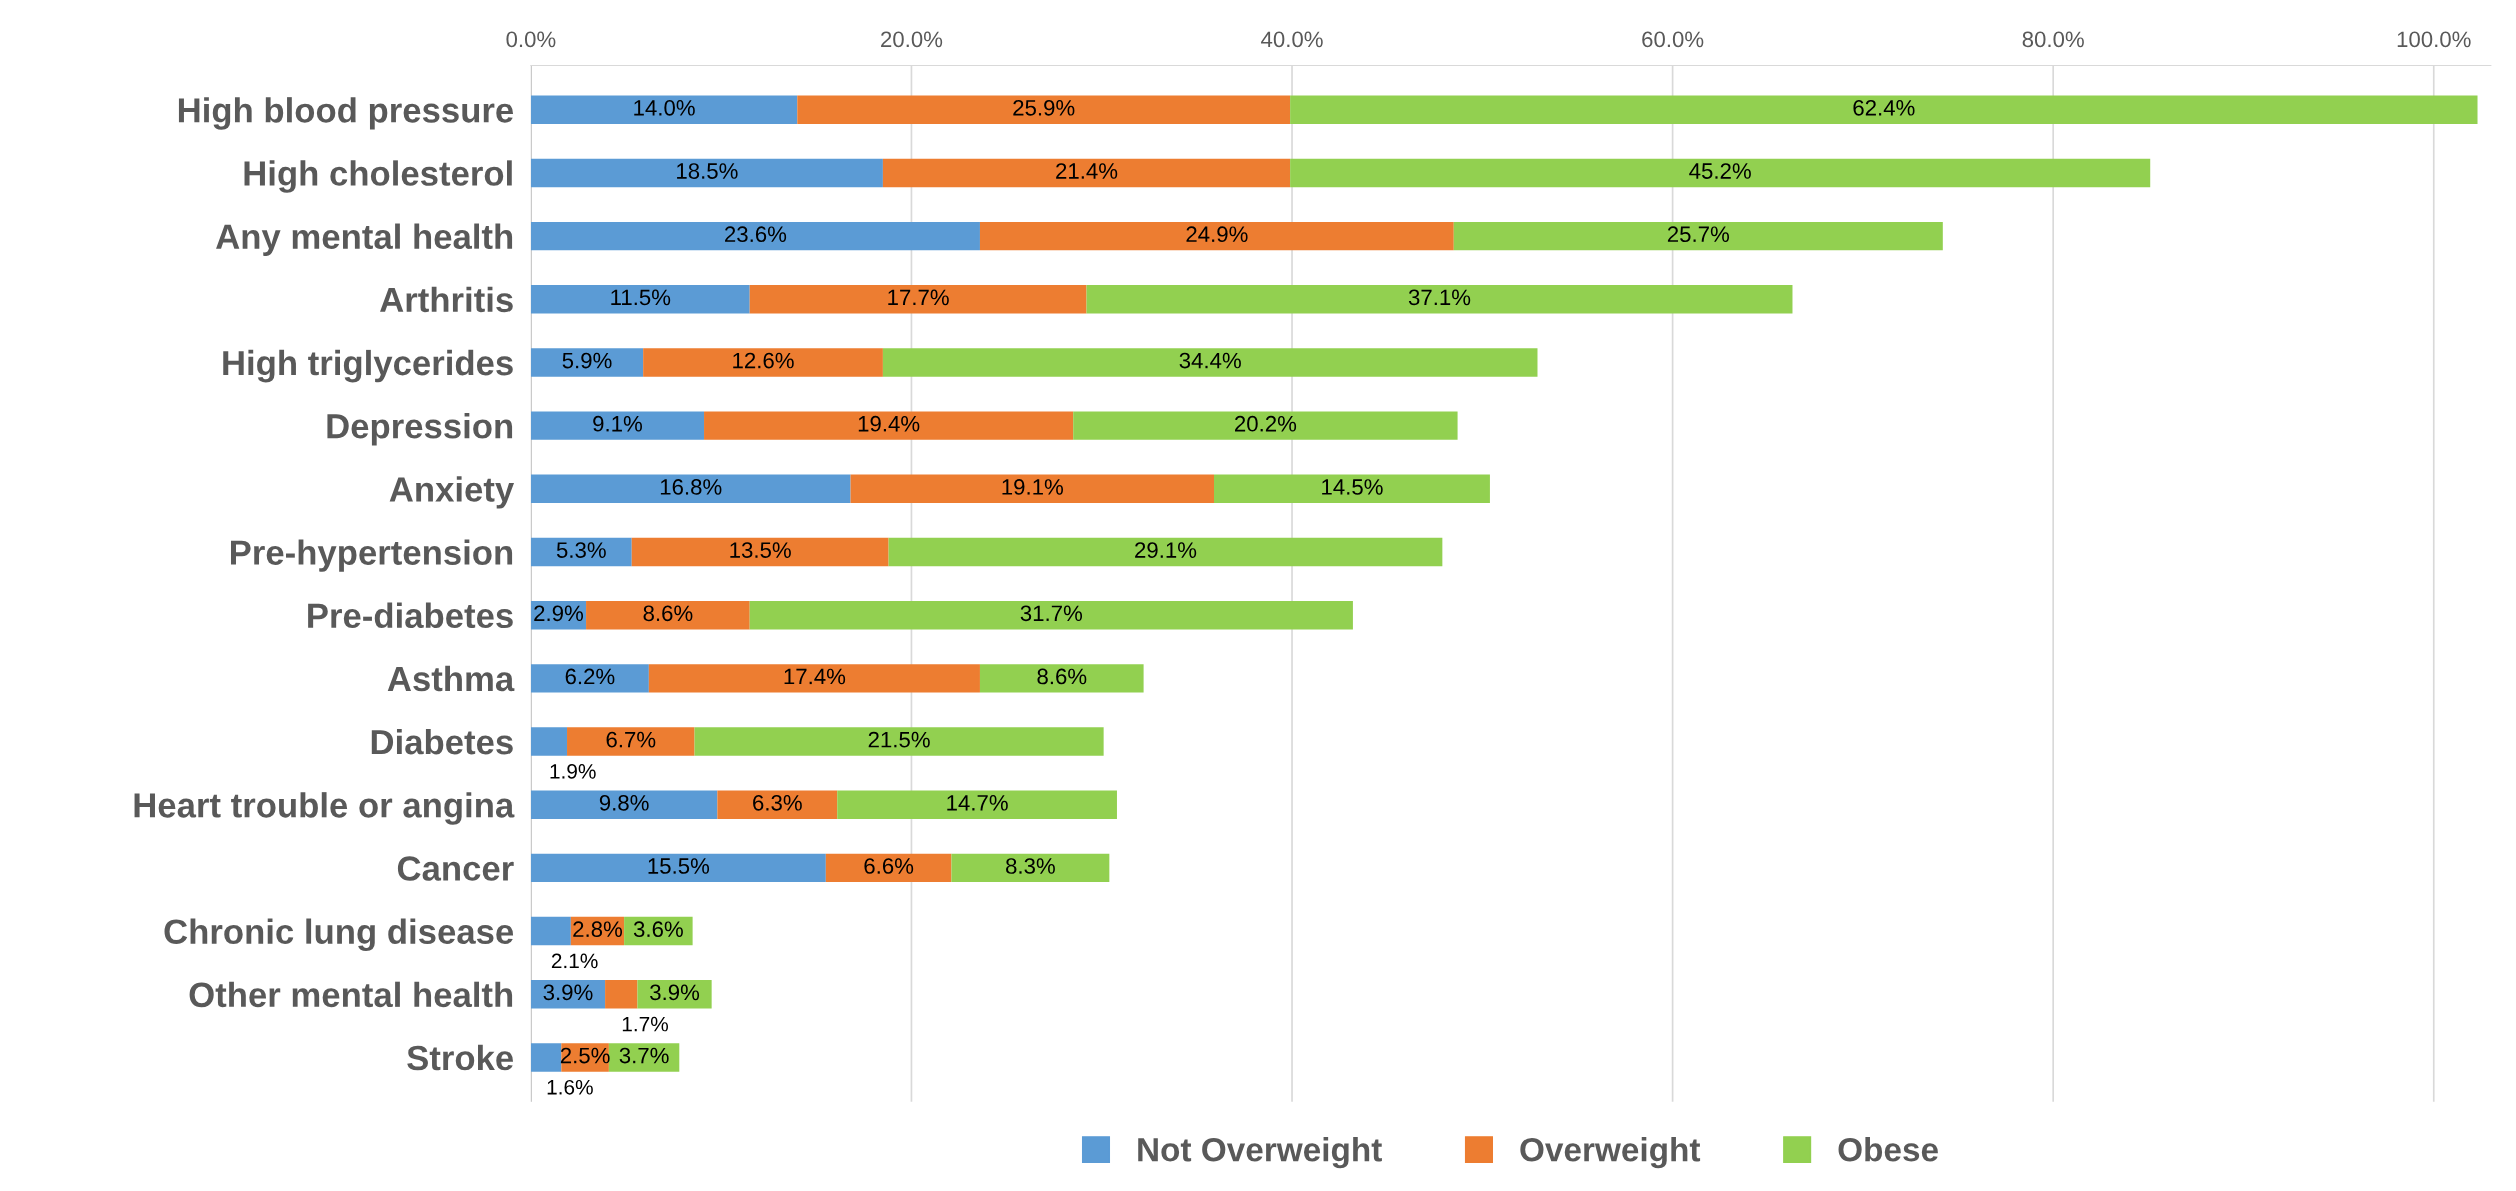 This screenshot has height=1191, width=2516. I want to click on x-tick-label: 20.0%, so click(912, 39).